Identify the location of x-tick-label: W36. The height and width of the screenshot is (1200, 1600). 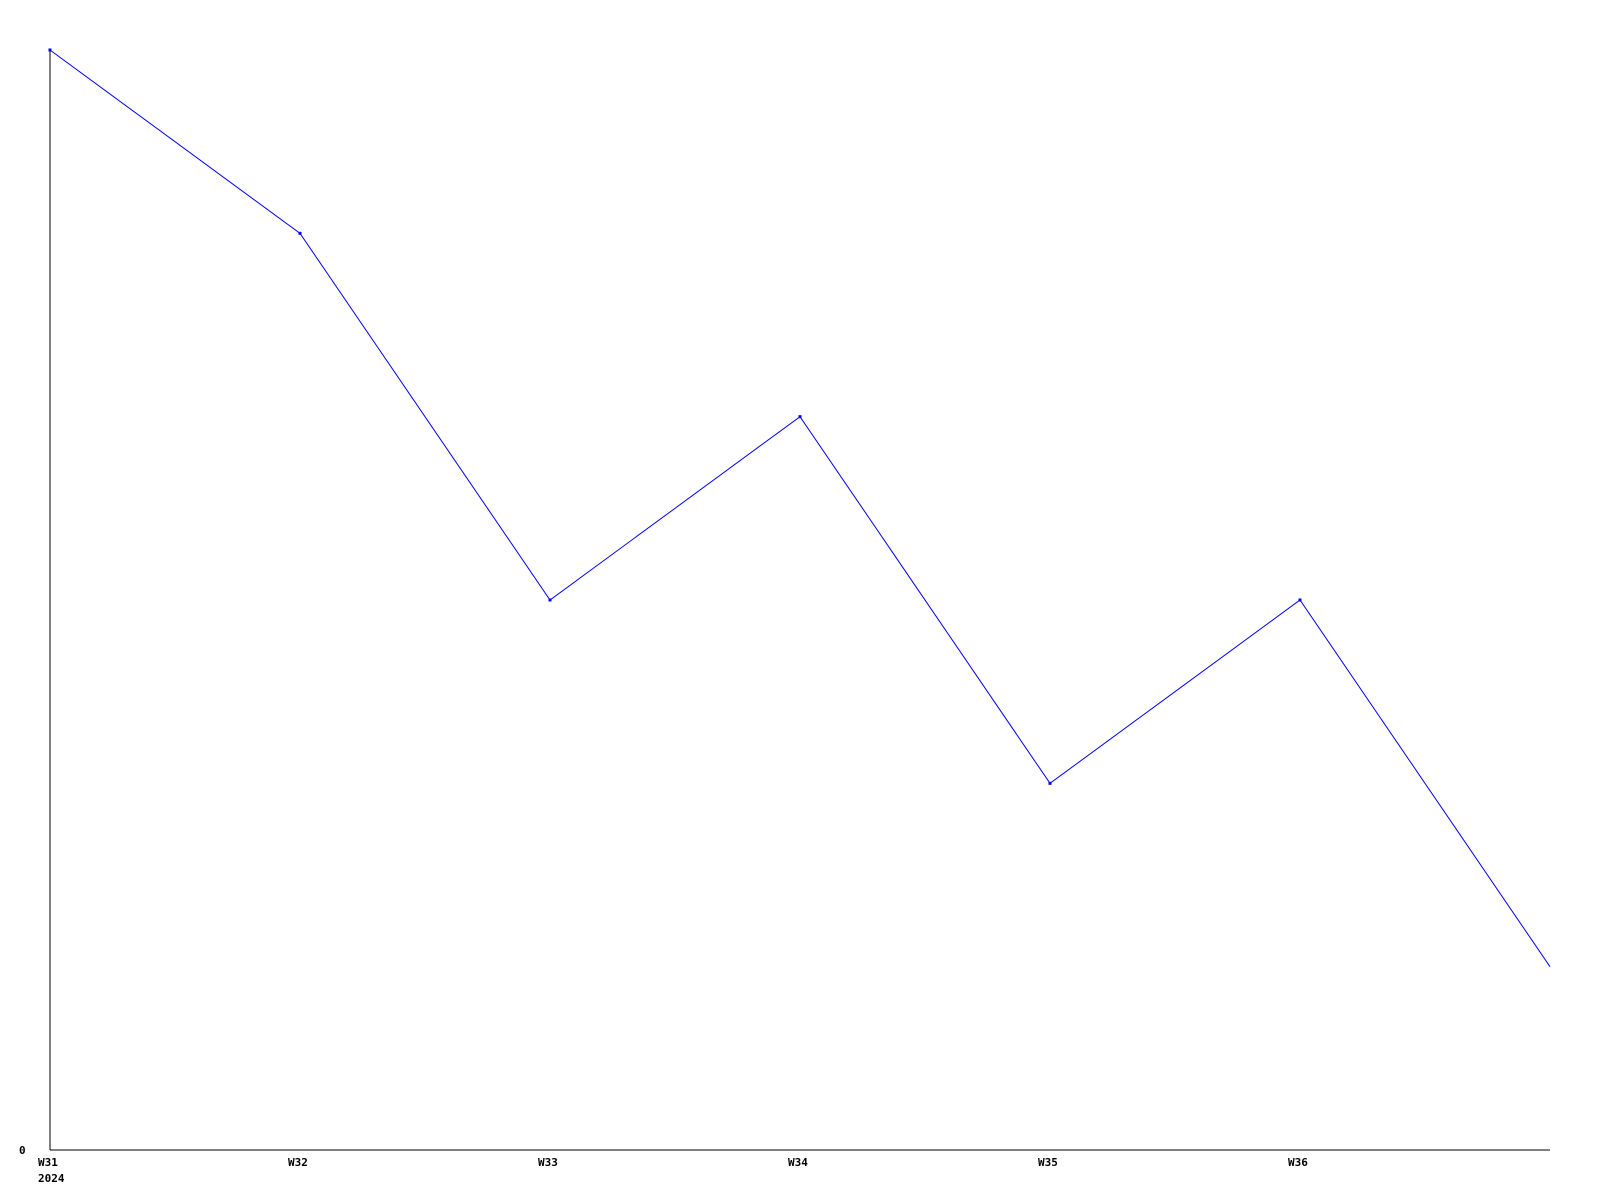
(1298, 1162).